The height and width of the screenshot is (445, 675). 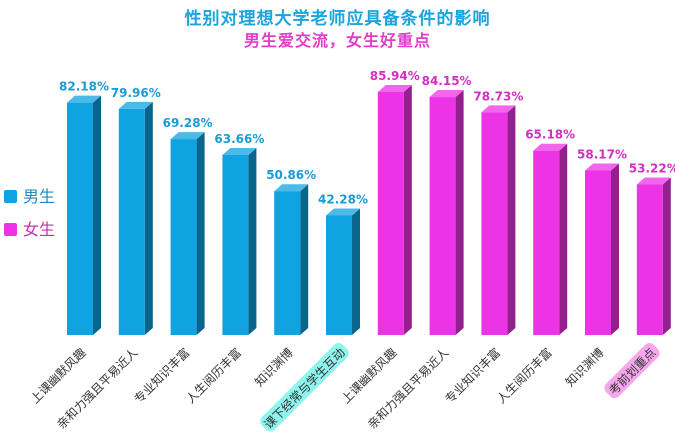 I want to click on data-label: 42.28%, so click(x=343, y=199).